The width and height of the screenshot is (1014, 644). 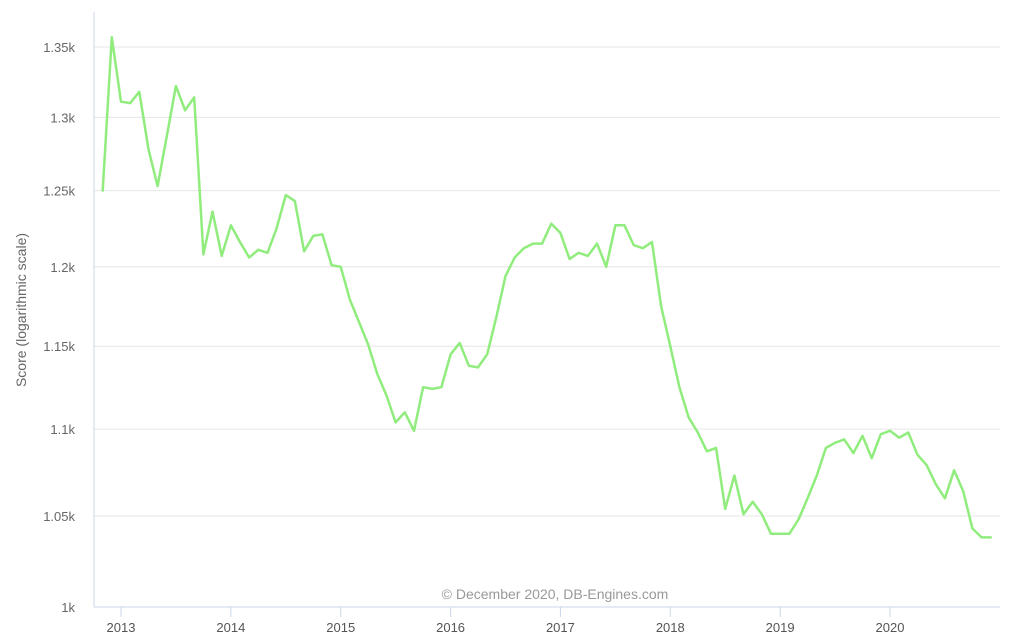 I want to click on y-tick-label: 1.05k, so click(x=59, y=516).